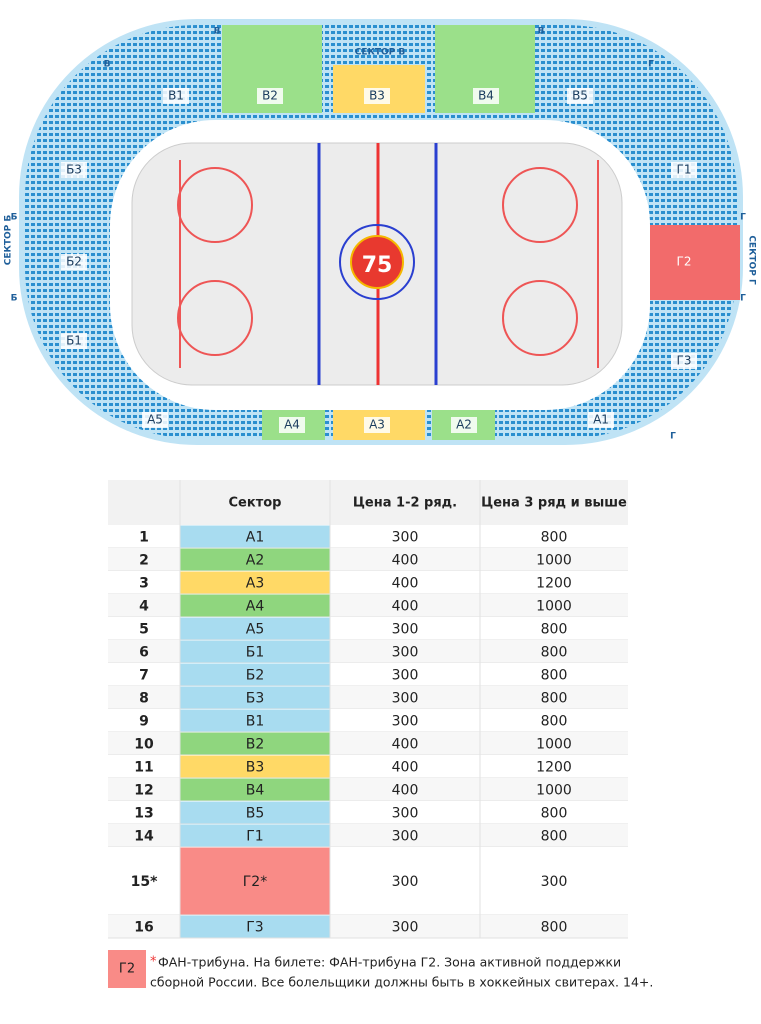 The image size is (761, 1024). What do you see at coordinates (255, 676) in the screenshot?
I see `cell: Б2` at bounding box center [255, 676].